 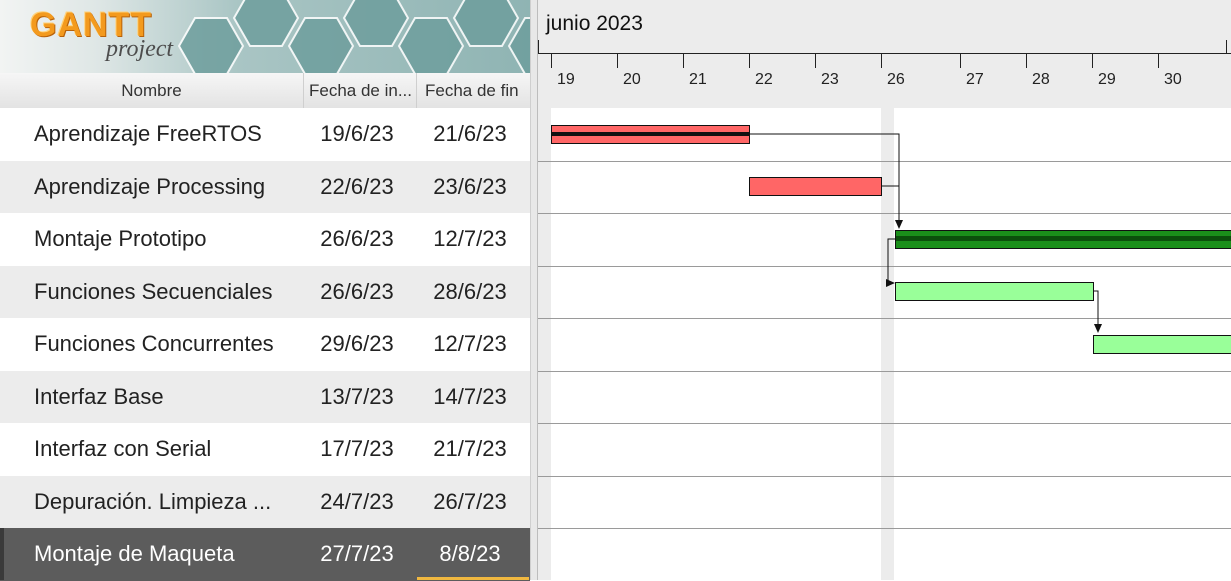 I want to click on task-start-date: 24/7/23, so click(x=357, y=502).